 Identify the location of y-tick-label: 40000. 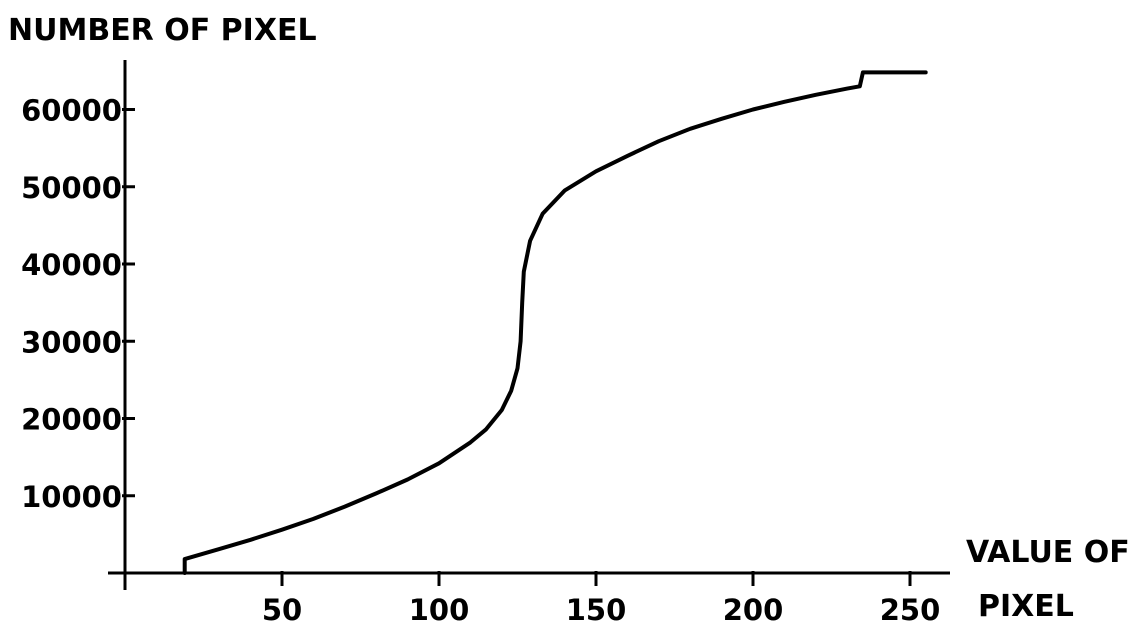
(71, 265).